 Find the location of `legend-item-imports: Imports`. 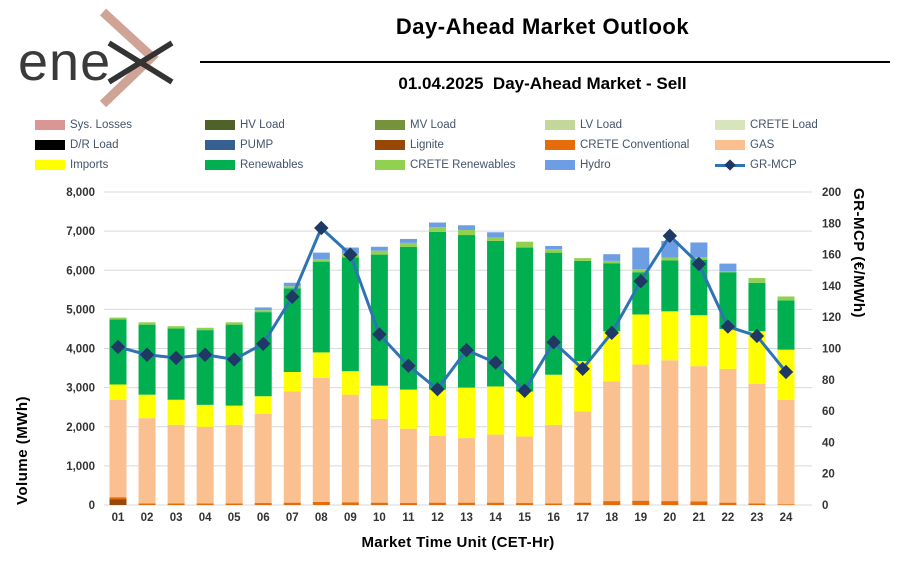

legend-item-imports: Imports is located at coordinates (120, 165).